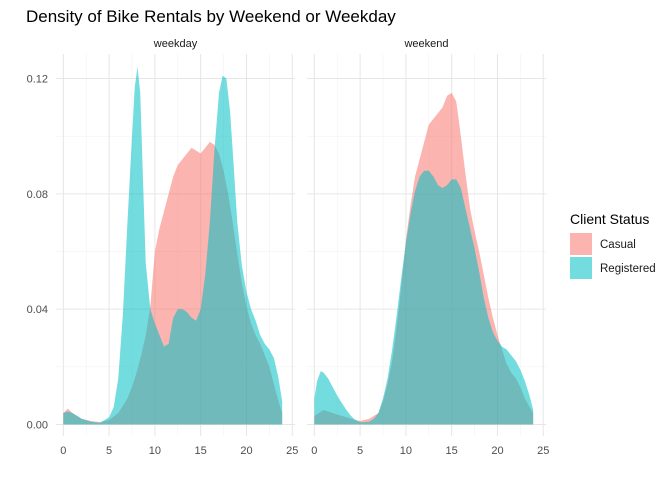  What do you see at coordinates (628, 269) in the screenshot?
I see `legend-label: Registered` at bounding box center [628, 269].